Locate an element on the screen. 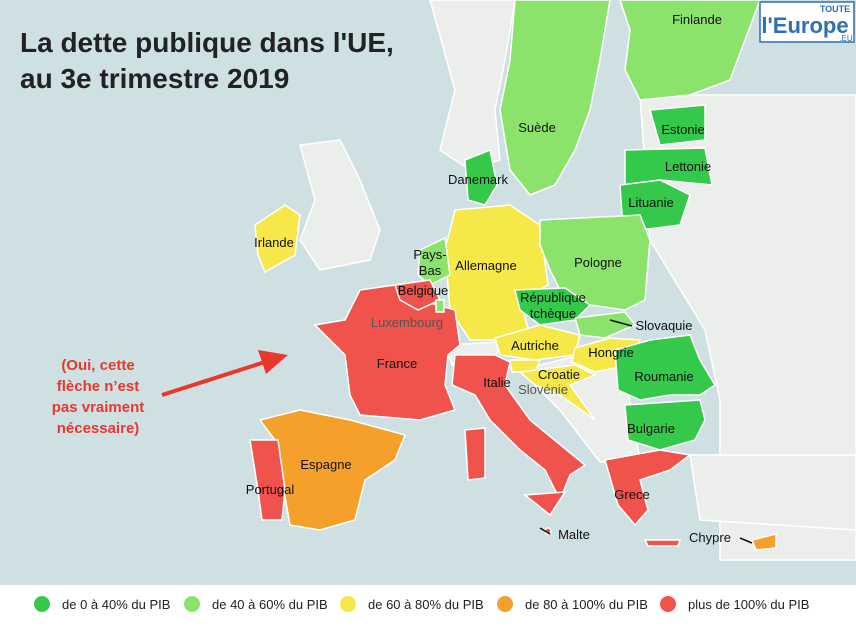  country-label: Malte is located at coordinates (574, 534).